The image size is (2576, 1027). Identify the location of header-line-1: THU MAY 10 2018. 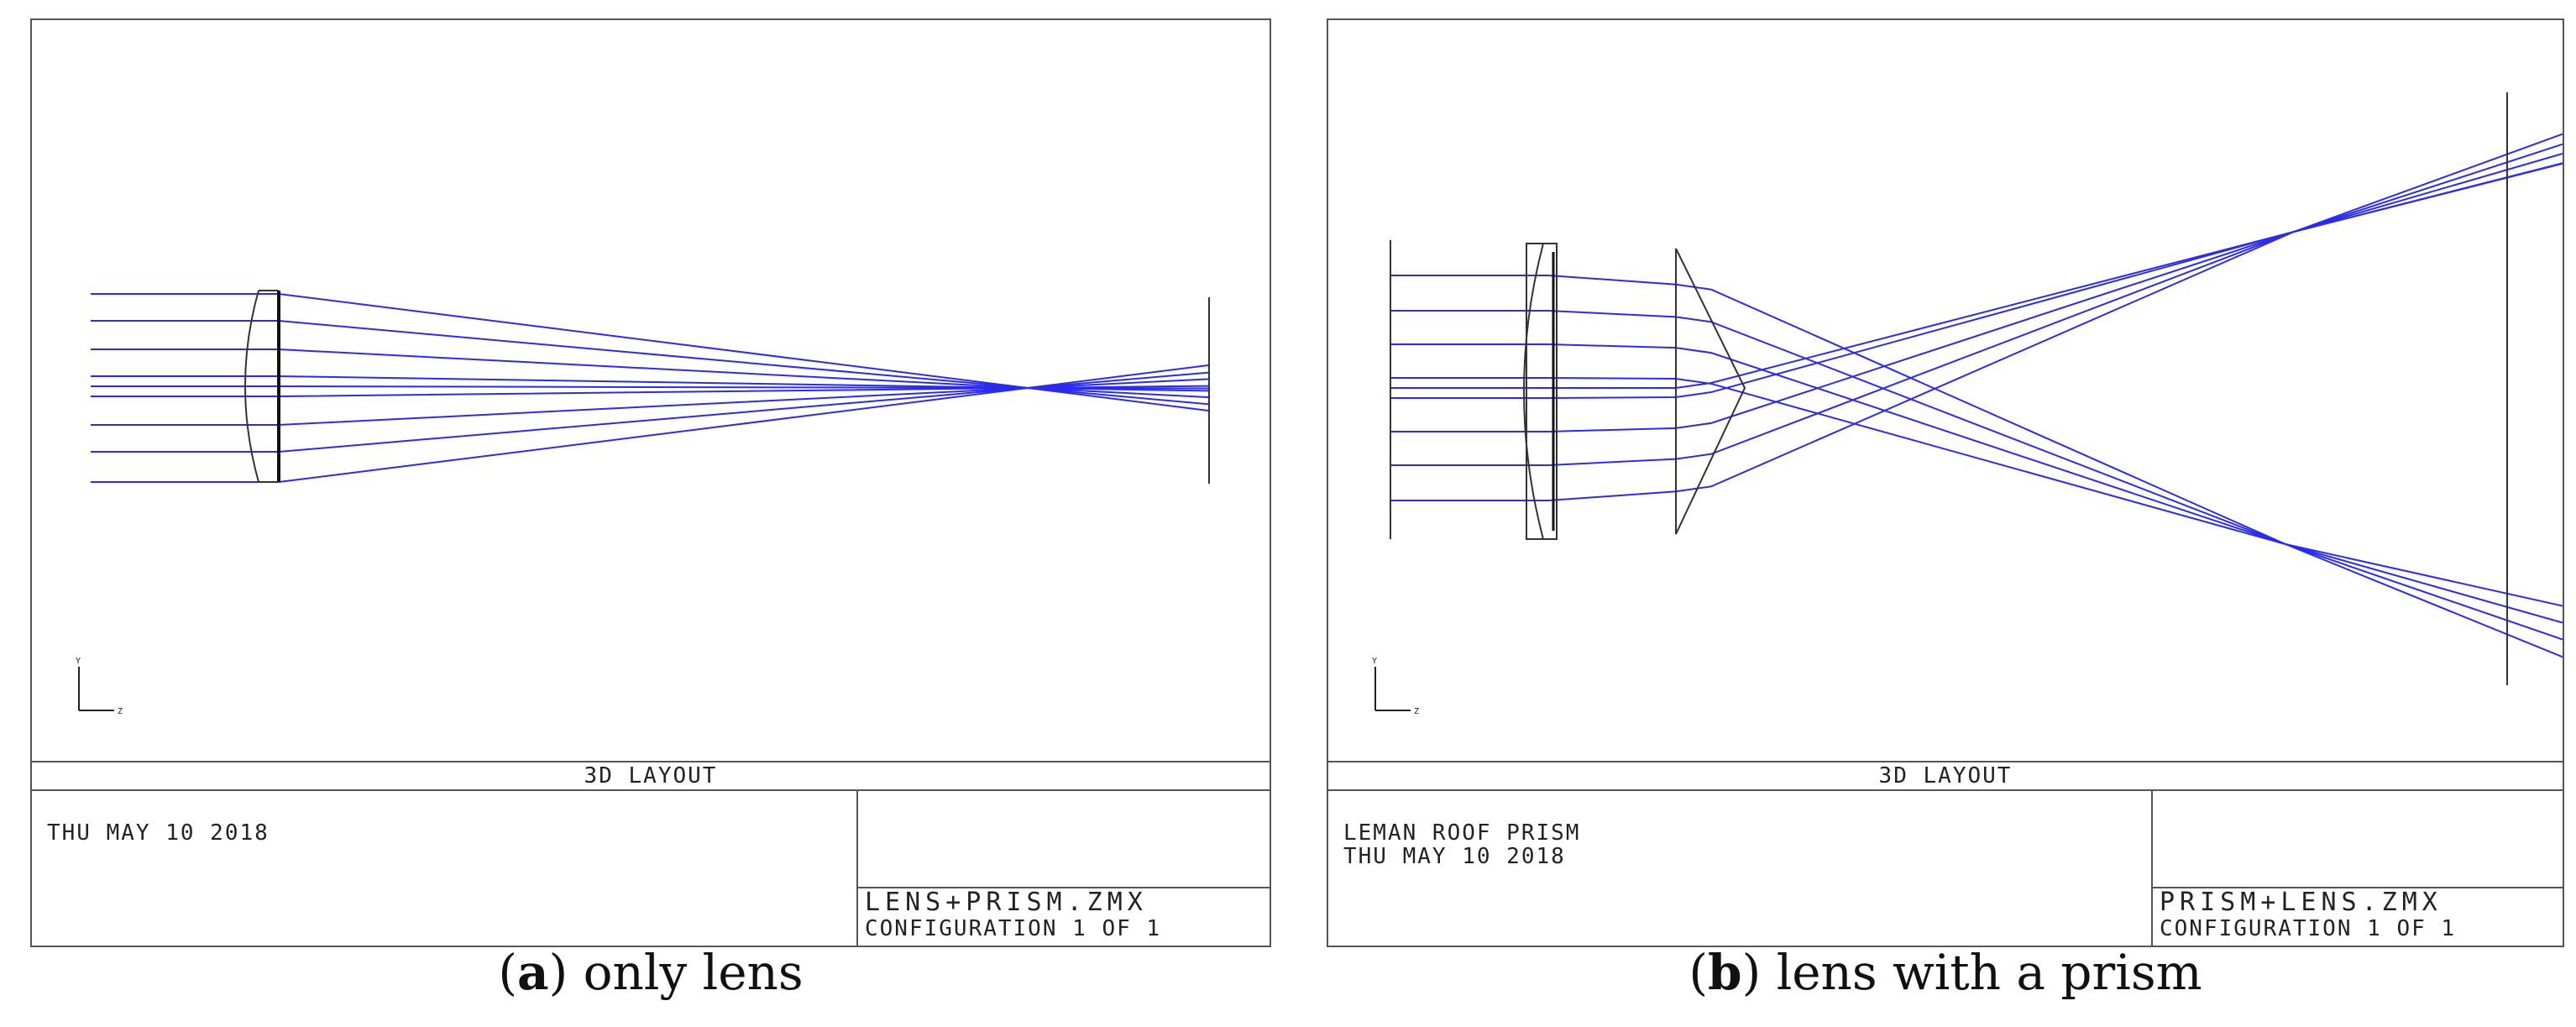
(159, 833).